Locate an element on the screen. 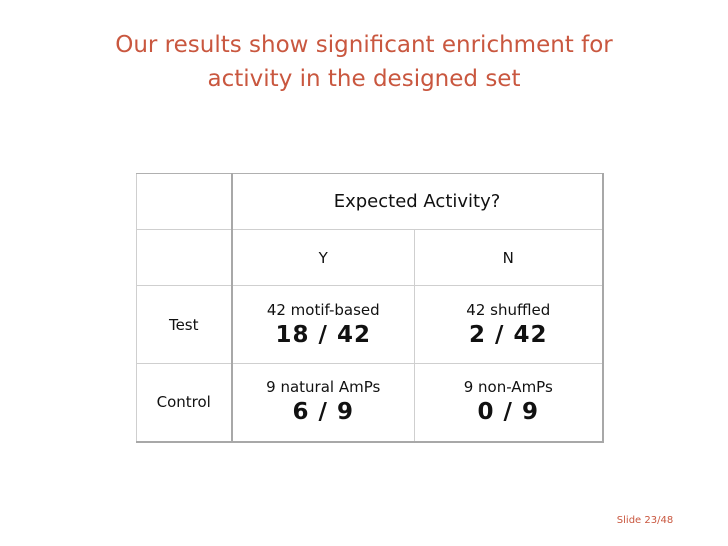  slide-number: Slide 23/48 is located at coordinates (645, 520).